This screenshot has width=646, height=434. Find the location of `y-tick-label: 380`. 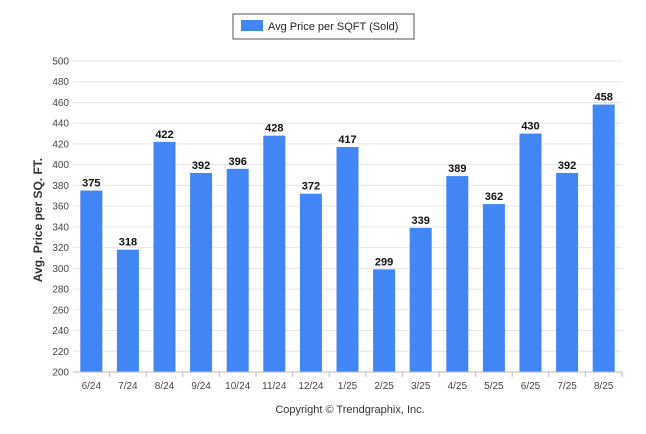

y-tick-label: 380 is located at coordinates (60, 186).